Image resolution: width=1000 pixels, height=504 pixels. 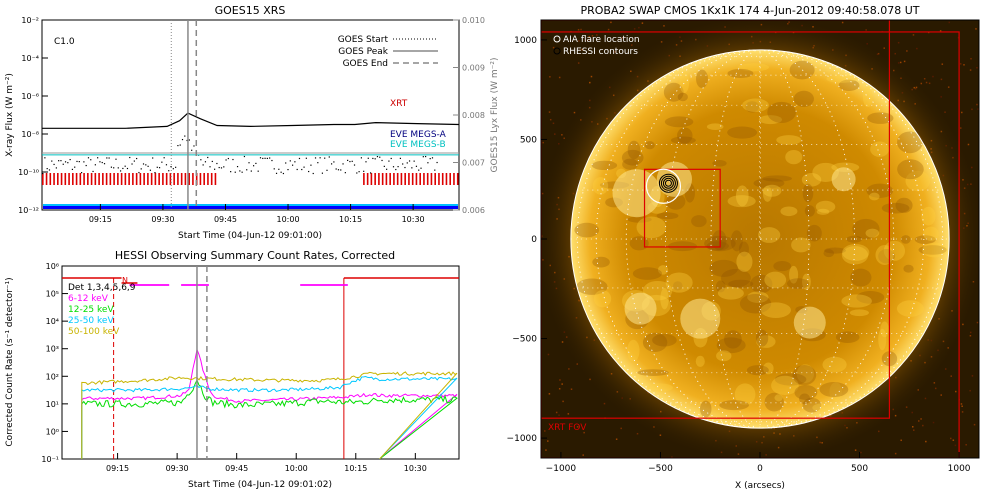 What do you see at coordinates (225, 219) in the screenshot?
I see `goes-xtick-label: 09:45` at bounding box center [225, 219].